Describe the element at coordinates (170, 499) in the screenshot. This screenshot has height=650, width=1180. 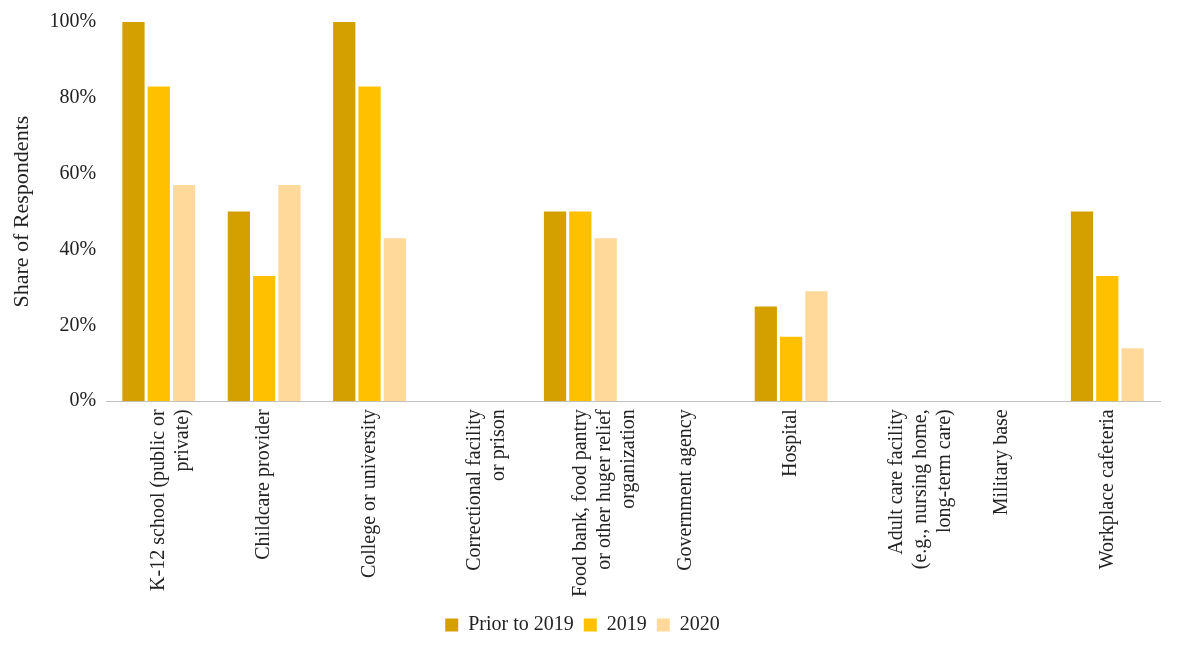
I see `x-tick-label: K-12 school (public or private)` at that location.